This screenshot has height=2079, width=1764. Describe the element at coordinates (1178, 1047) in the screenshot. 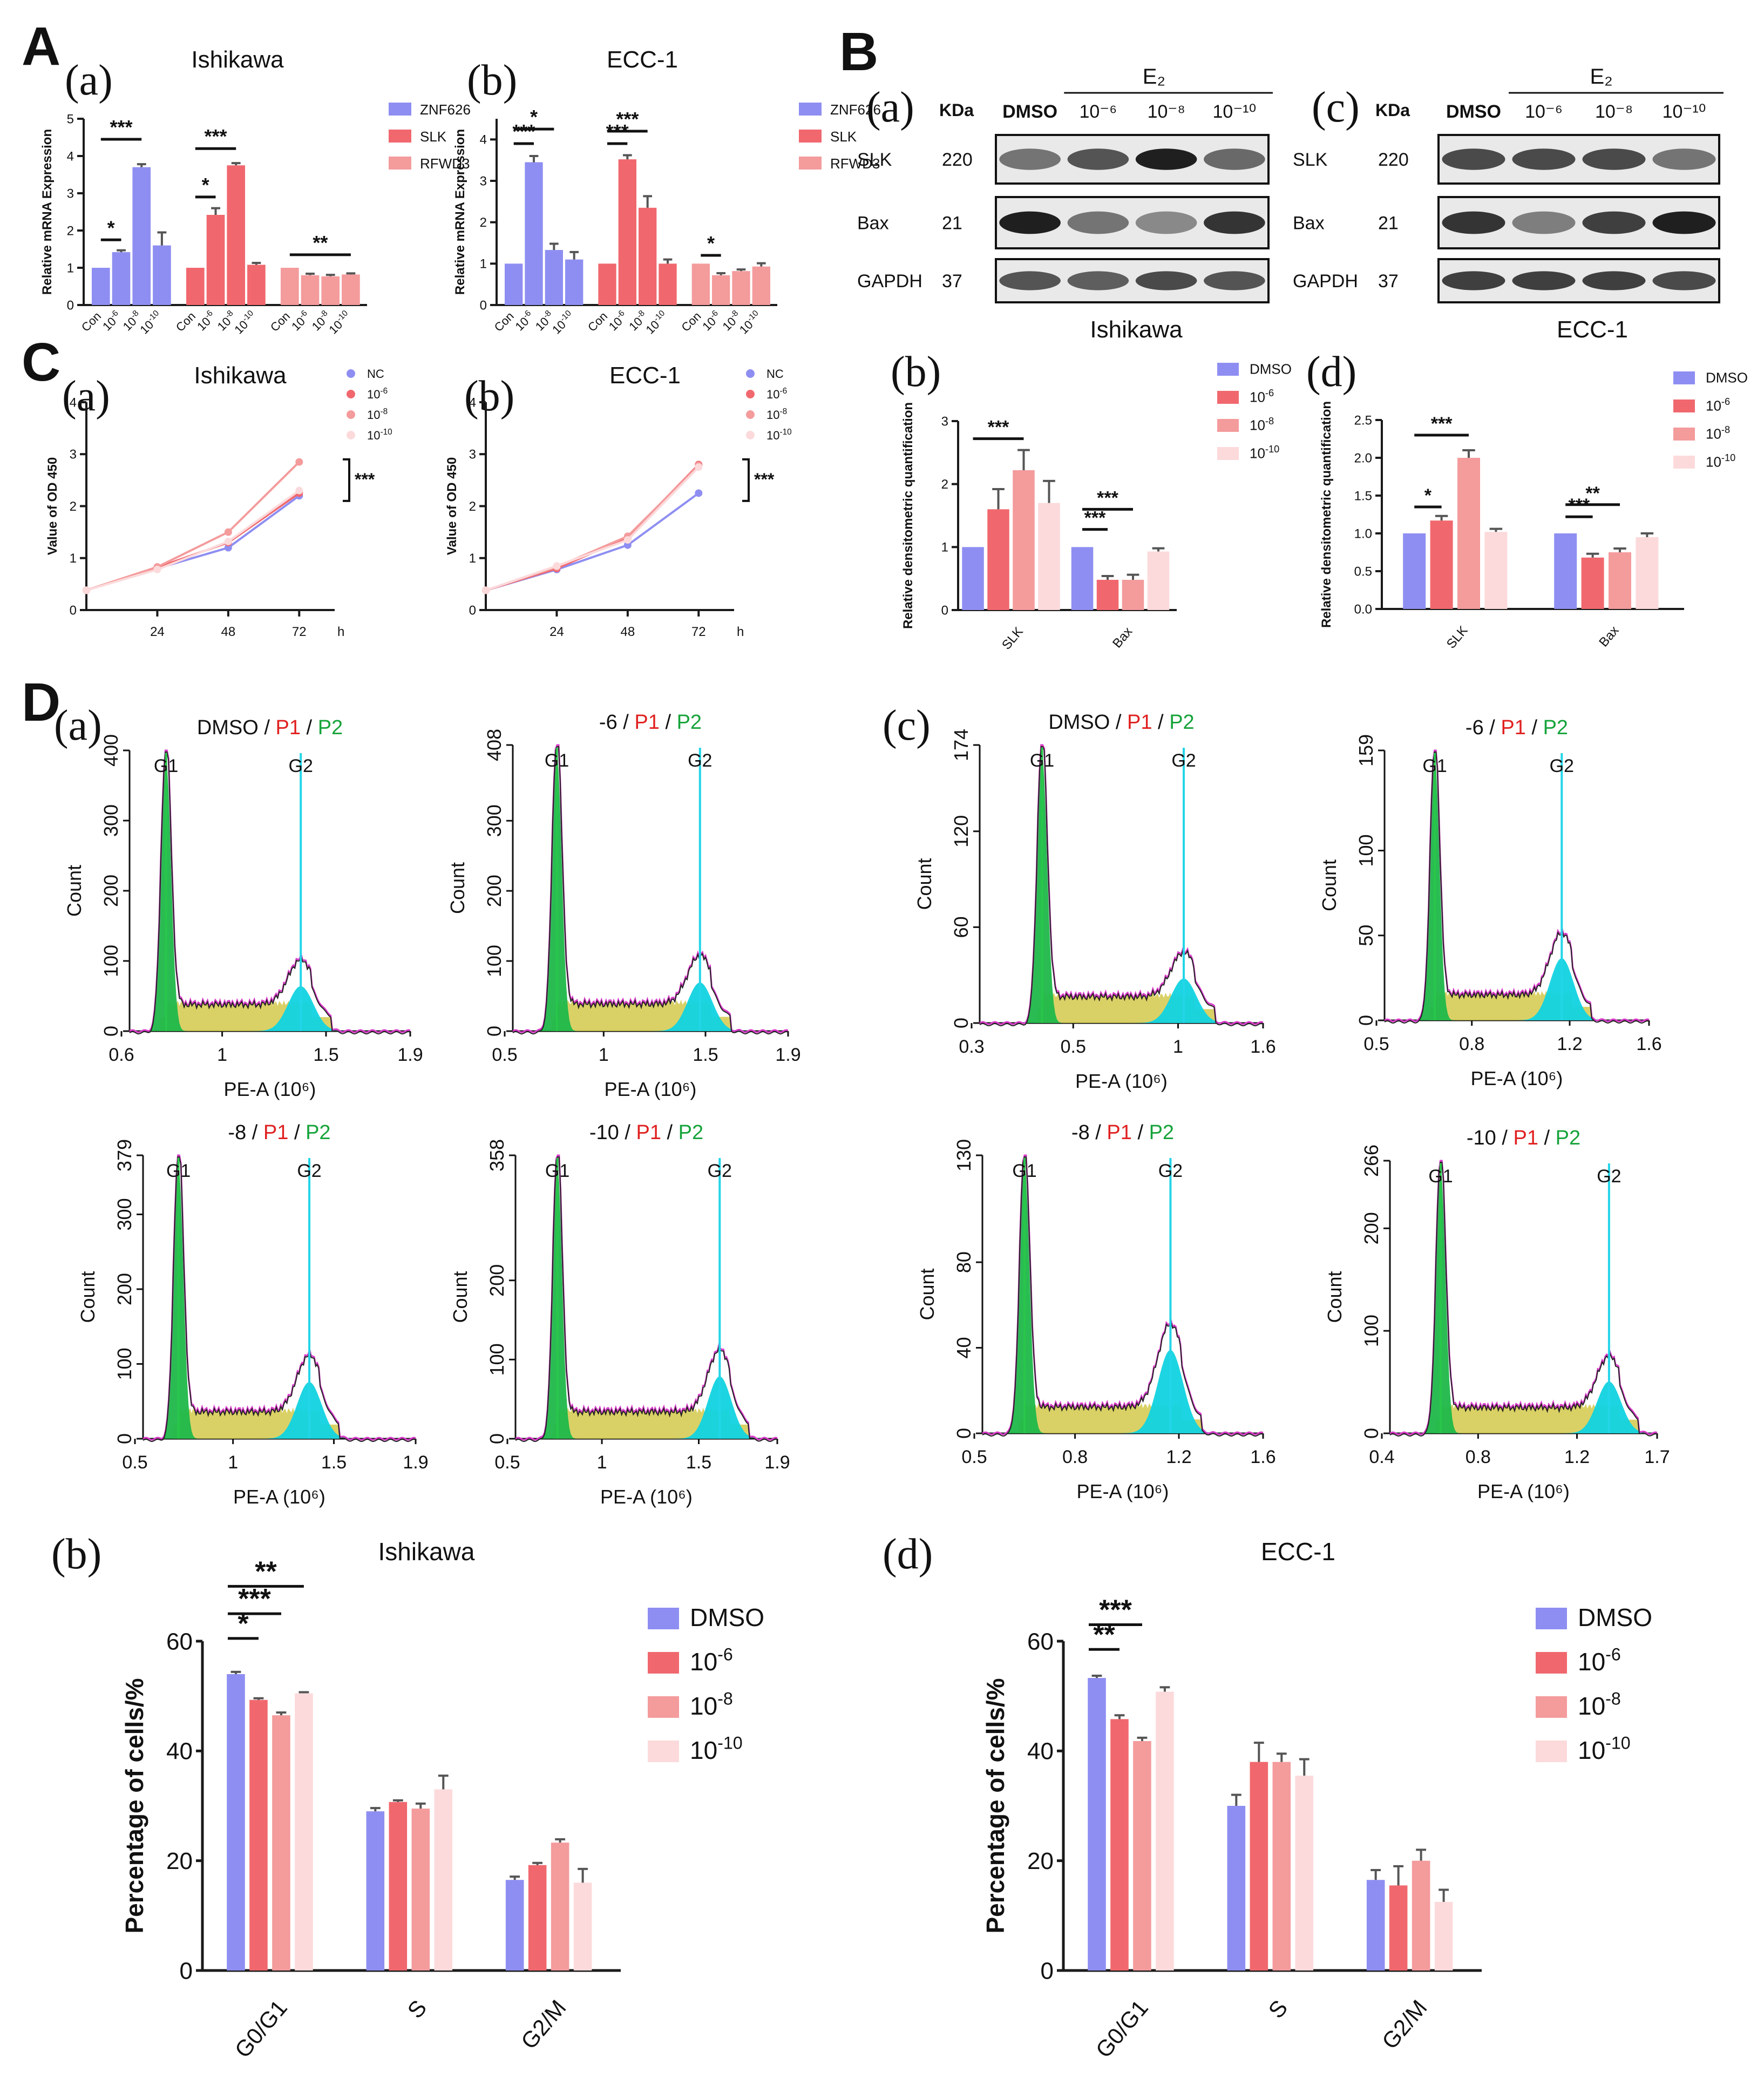

I see `x-tick-label: 1` at that location.